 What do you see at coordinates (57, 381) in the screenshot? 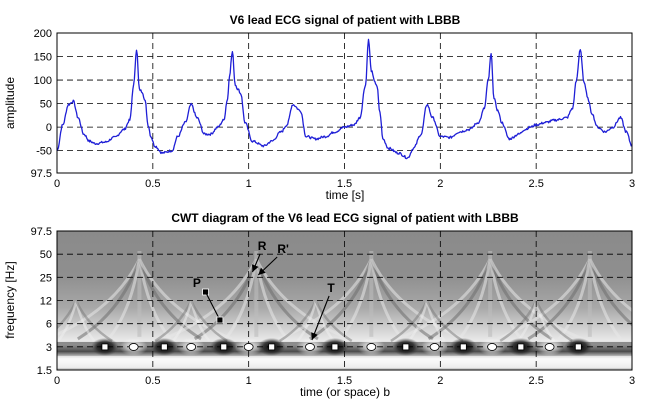
I see `cwt-x-tick-label: 0` at bounding box center [57, 381].